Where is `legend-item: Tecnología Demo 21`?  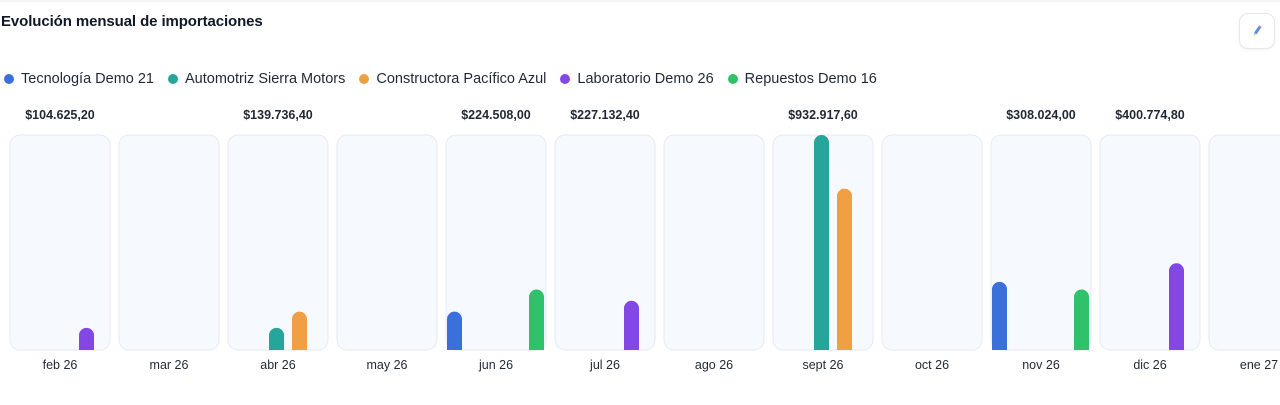 legend-item: Tecnología Demo 21 is located at coordinates (79, 79).